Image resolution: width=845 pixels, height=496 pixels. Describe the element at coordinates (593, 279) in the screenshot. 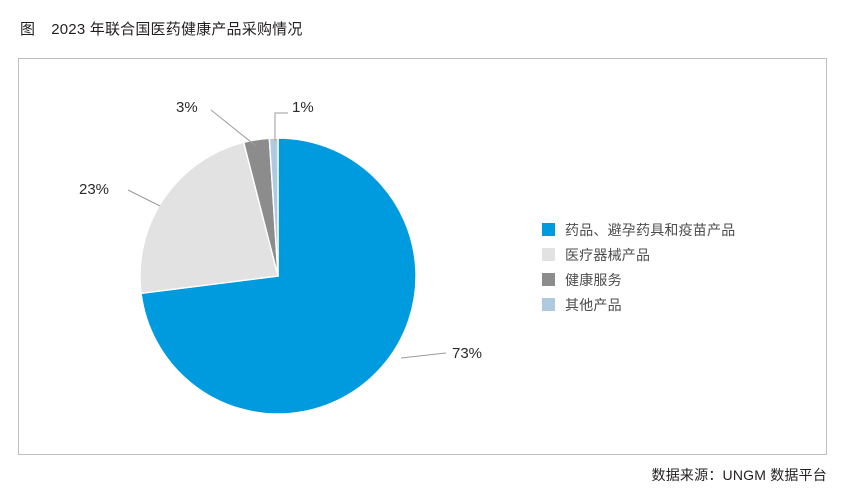

I see `legend-label-2: 健康服务` at that location.